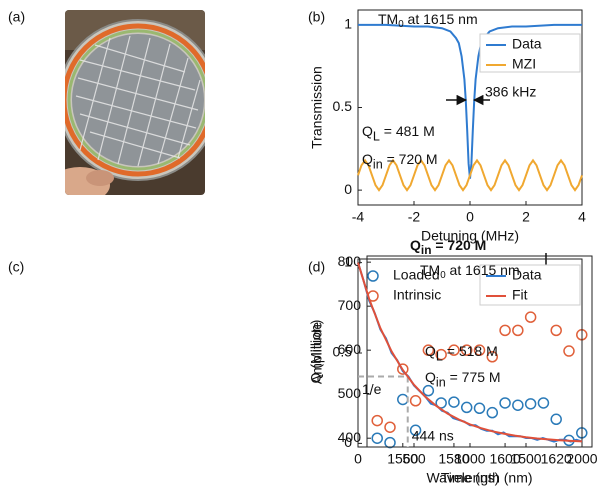 The height and width of the screenshot is (498, 602). Describe the element at coordinates (525, 459) in the screenshot. I see `x-tick-label: 1500` at that location.